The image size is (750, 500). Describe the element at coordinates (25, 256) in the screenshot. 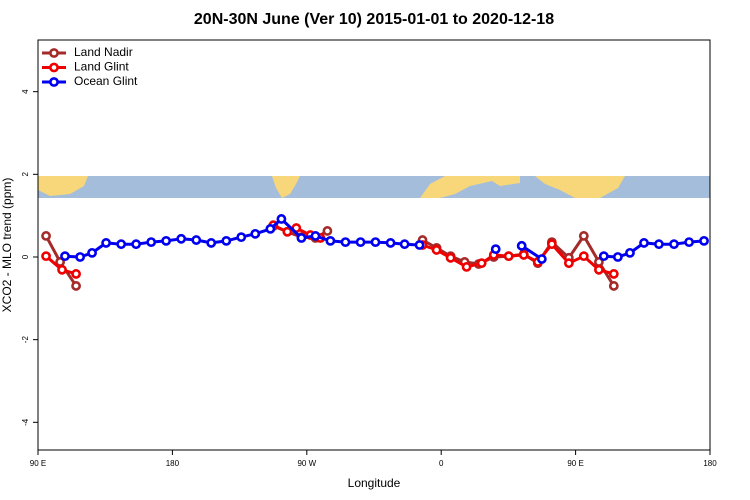

I see `y-tick-label: 0` at that location.